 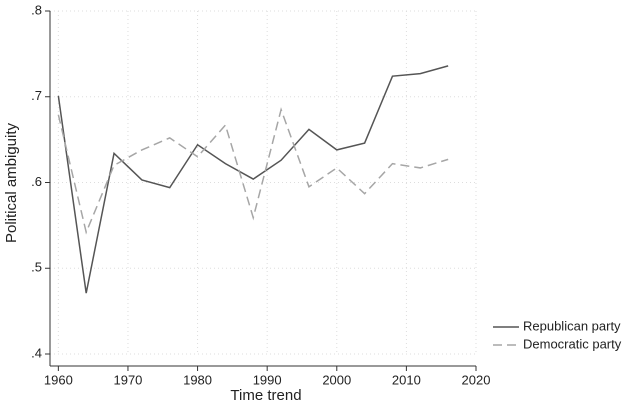 I want to click on legend-label: Republican party, so click(x=572, y=325).